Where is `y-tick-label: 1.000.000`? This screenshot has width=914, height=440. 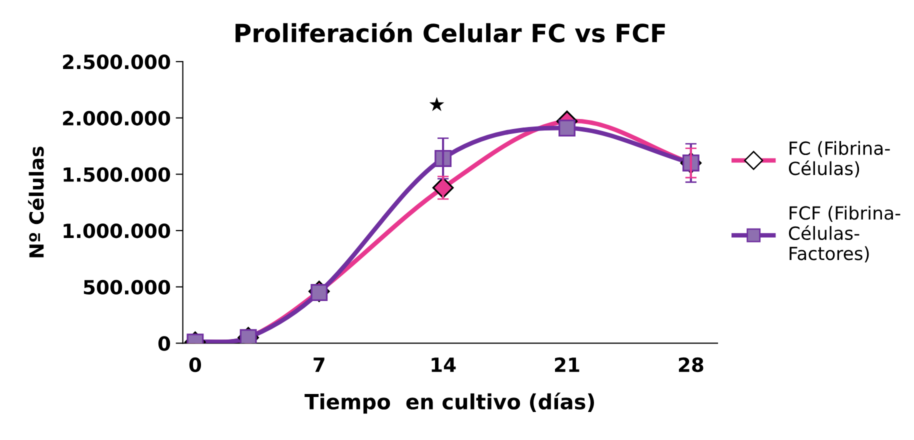 y-tick-label: 1.000.000 is located at coordinates (117, 231).